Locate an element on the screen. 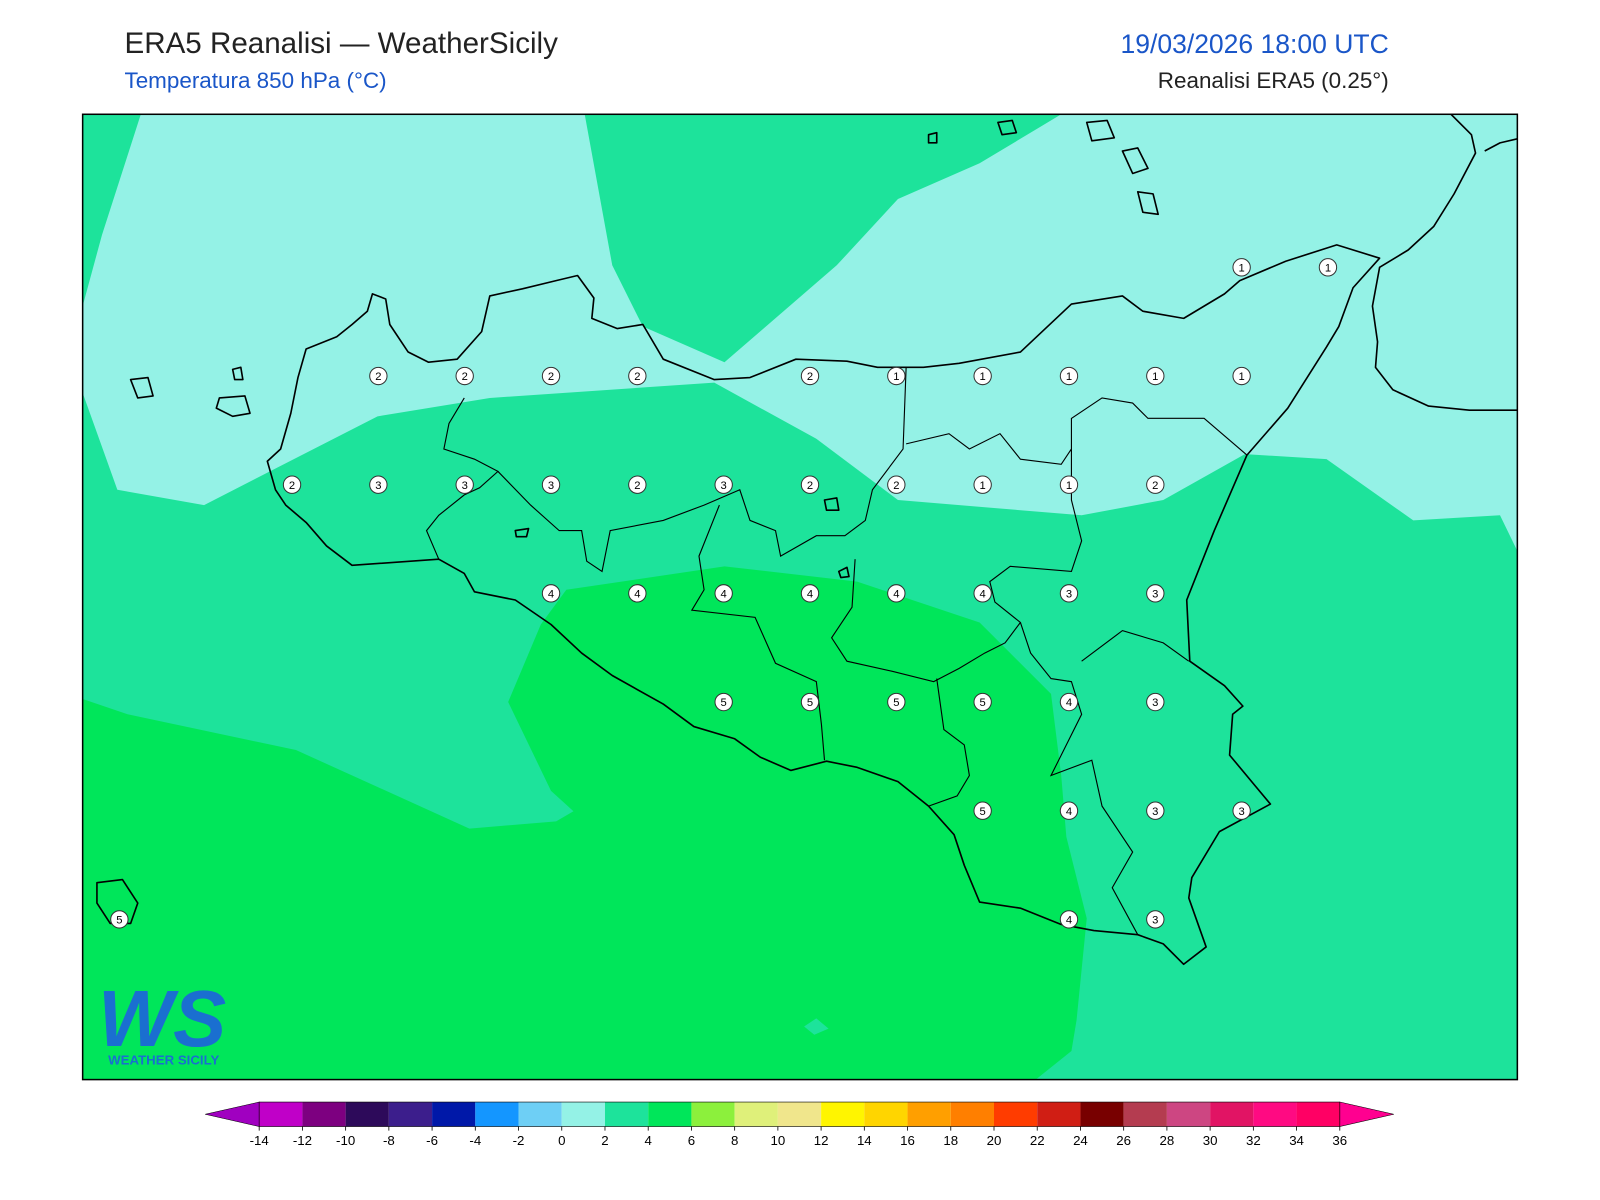 This screenshot has width=1600, height=1200. colorbar-frame is located at coordinates (799, 1114).